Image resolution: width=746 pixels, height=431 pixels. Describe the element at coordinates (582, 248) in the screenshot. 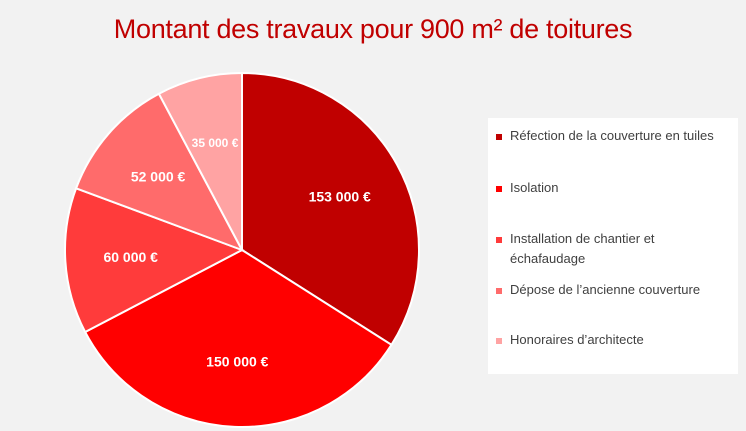

I see `legend-label-installation: Installation de chantier et échafaudage` at that location.